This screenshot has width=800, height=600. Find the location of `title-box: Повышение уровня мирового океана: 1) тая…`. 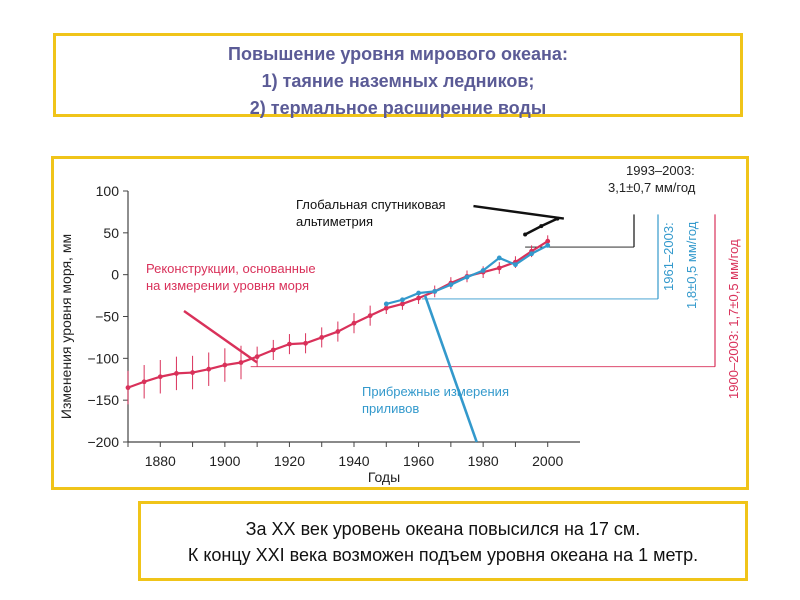

title-box: Повышение уровня мирового океана: 1) тая… is located at coordinates (398, 75).